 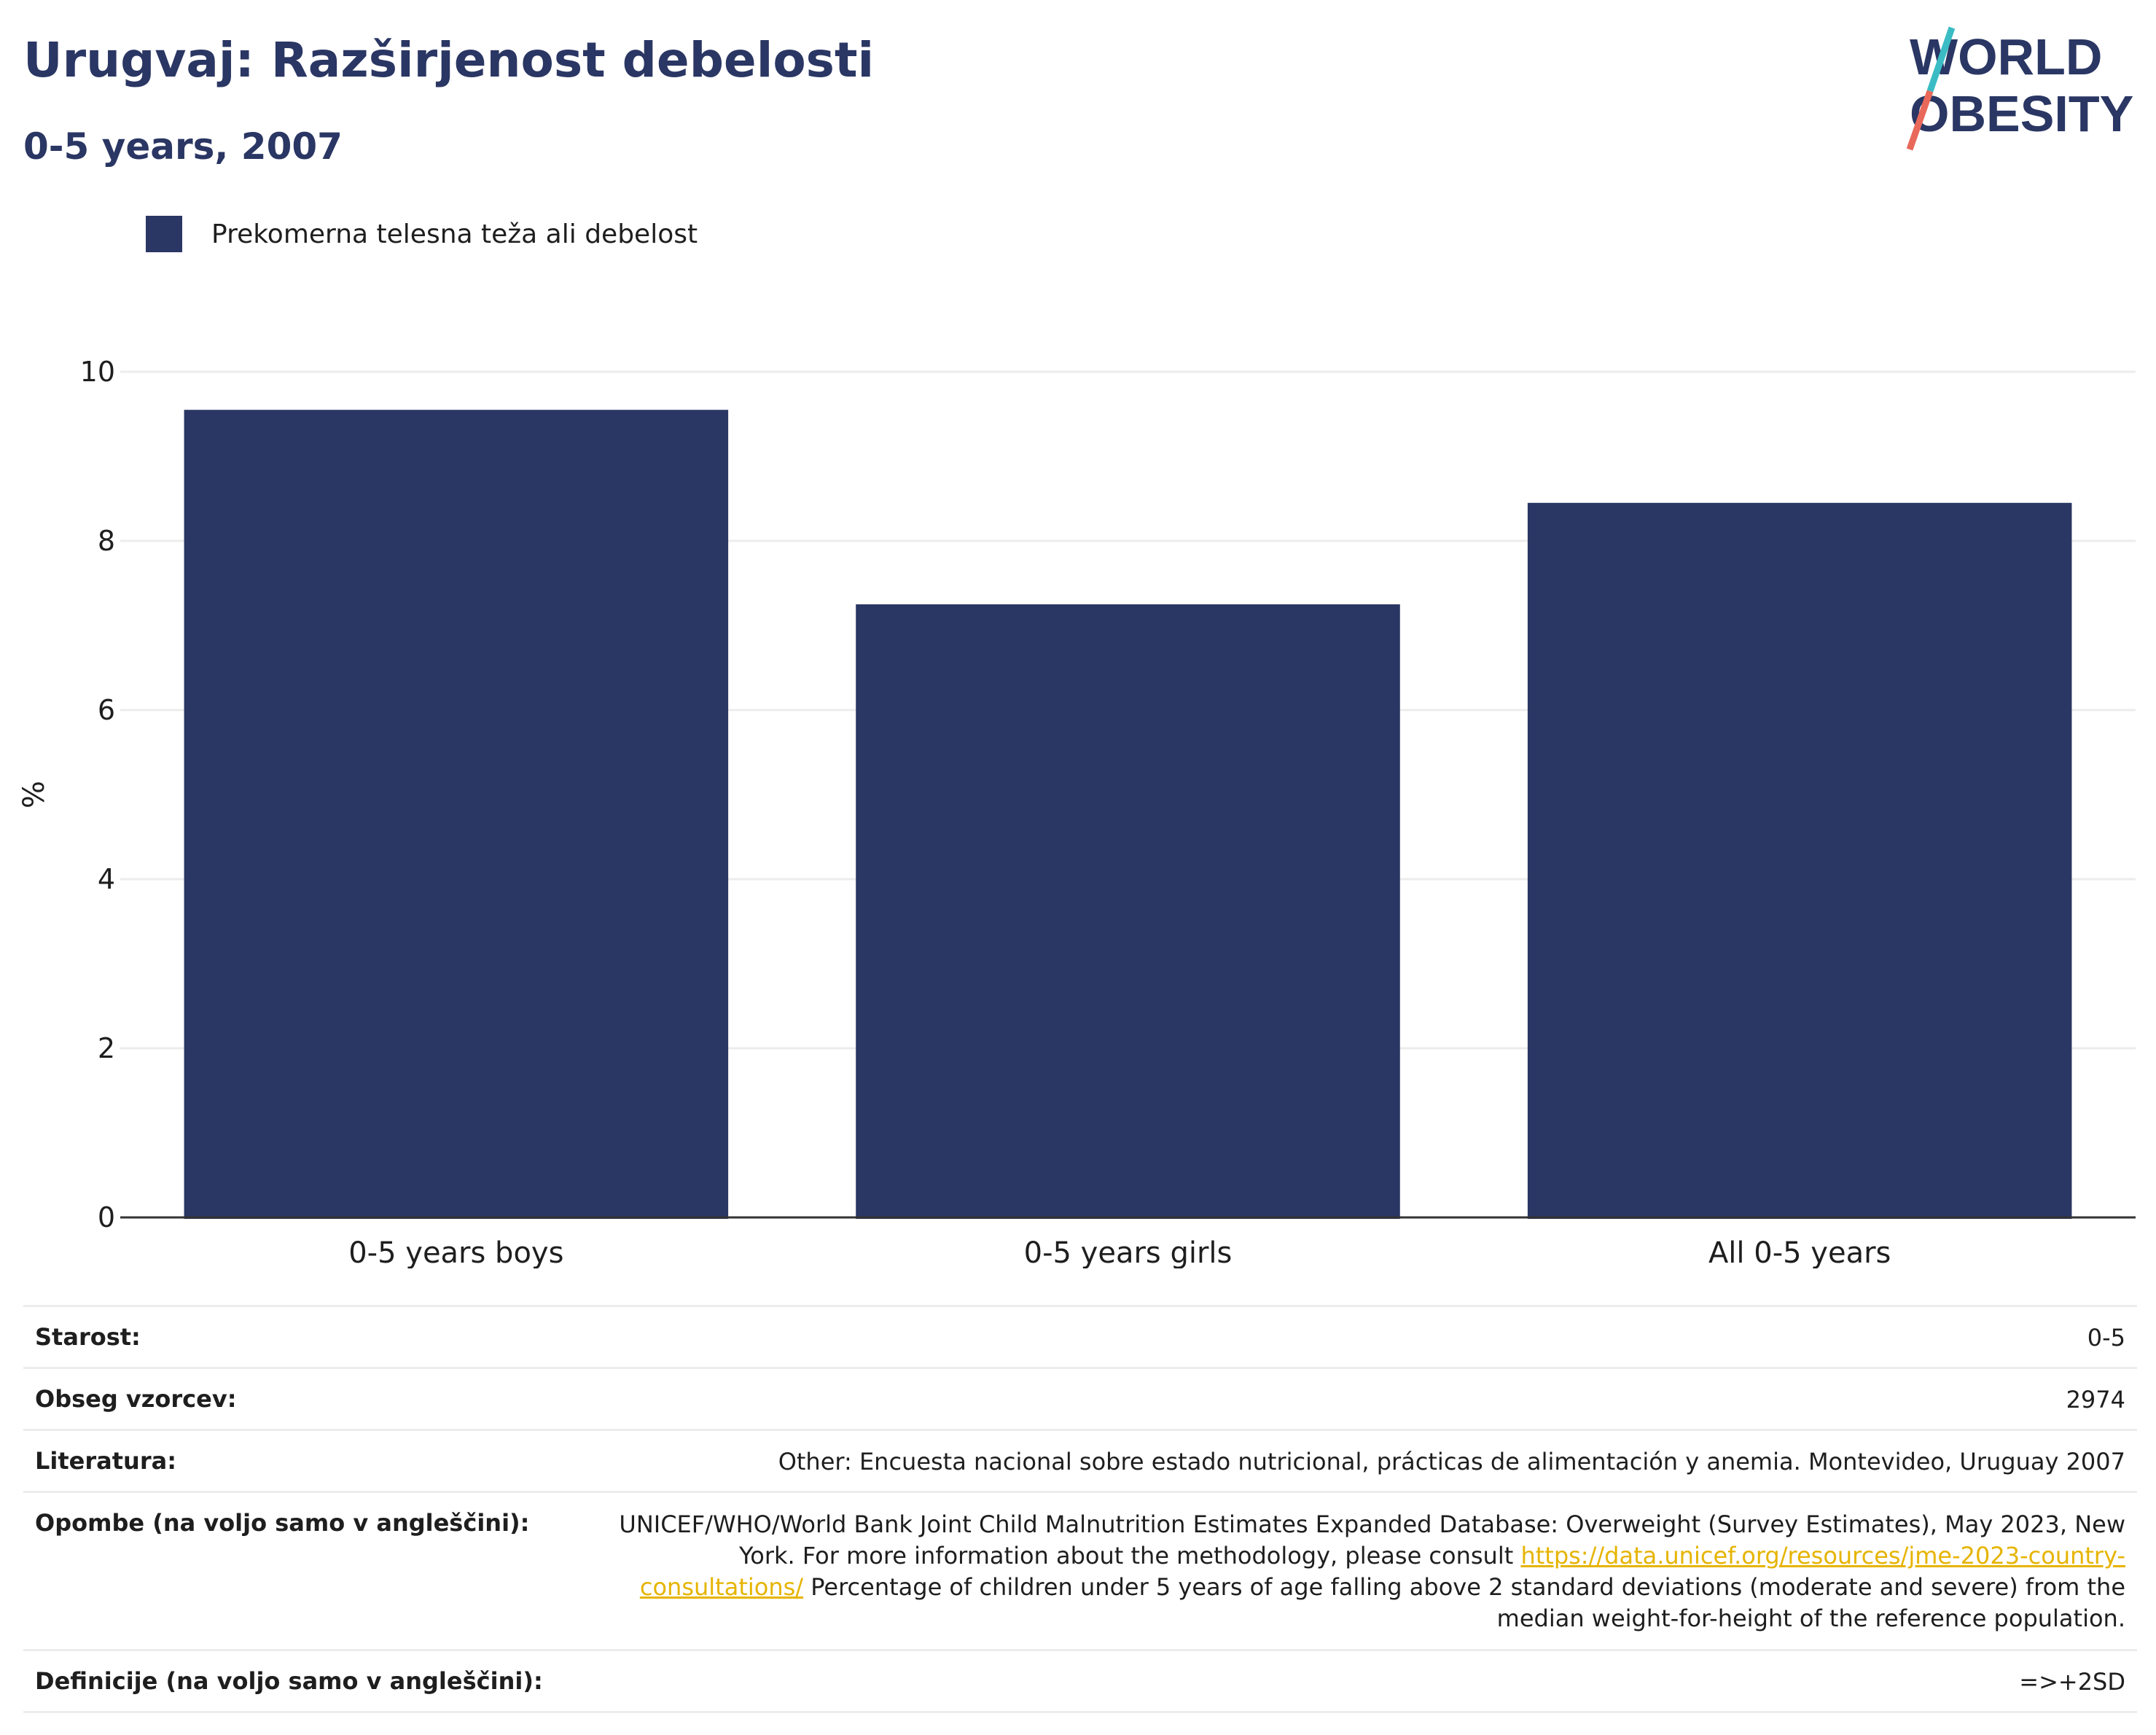 What do you see at coordinates (34, 794) in the screenshot?
I see `y-axis-label: %` at bounding box center [34, 794].